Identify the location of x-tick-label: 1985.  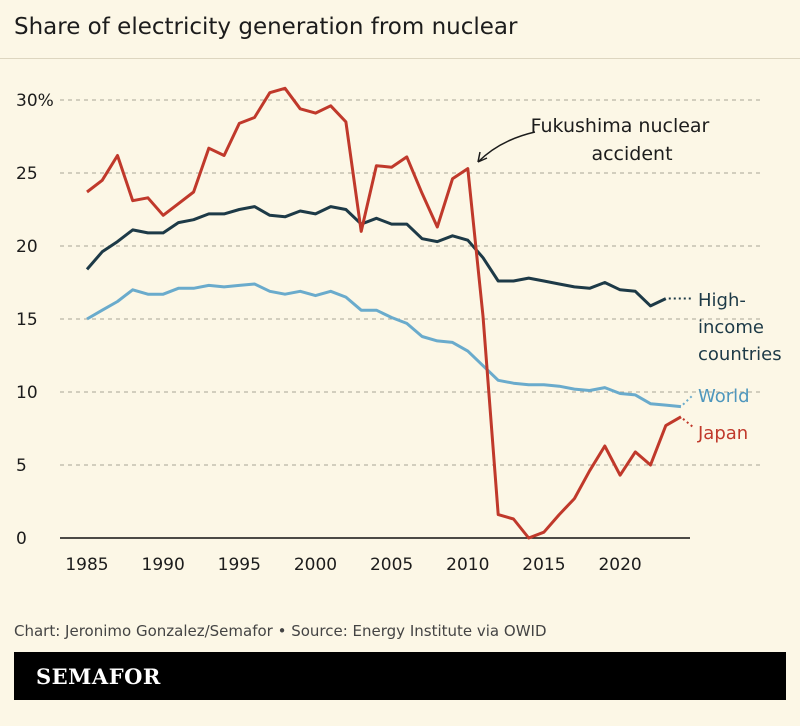
(86, 565).